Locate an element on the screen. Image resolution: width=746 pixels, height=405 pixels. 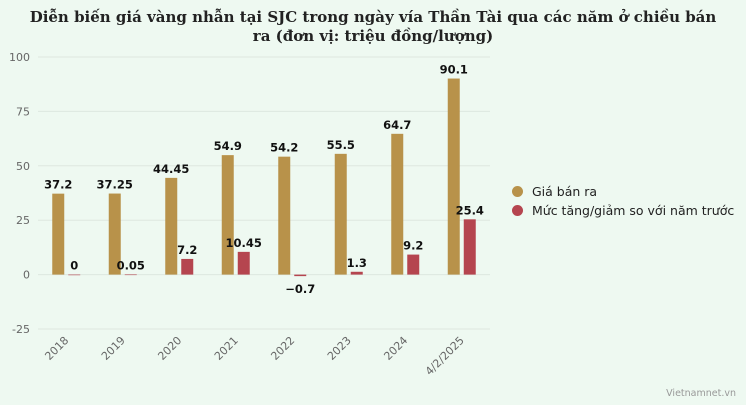
x-tick-label: 2020 is located at coordinates (169, 348).